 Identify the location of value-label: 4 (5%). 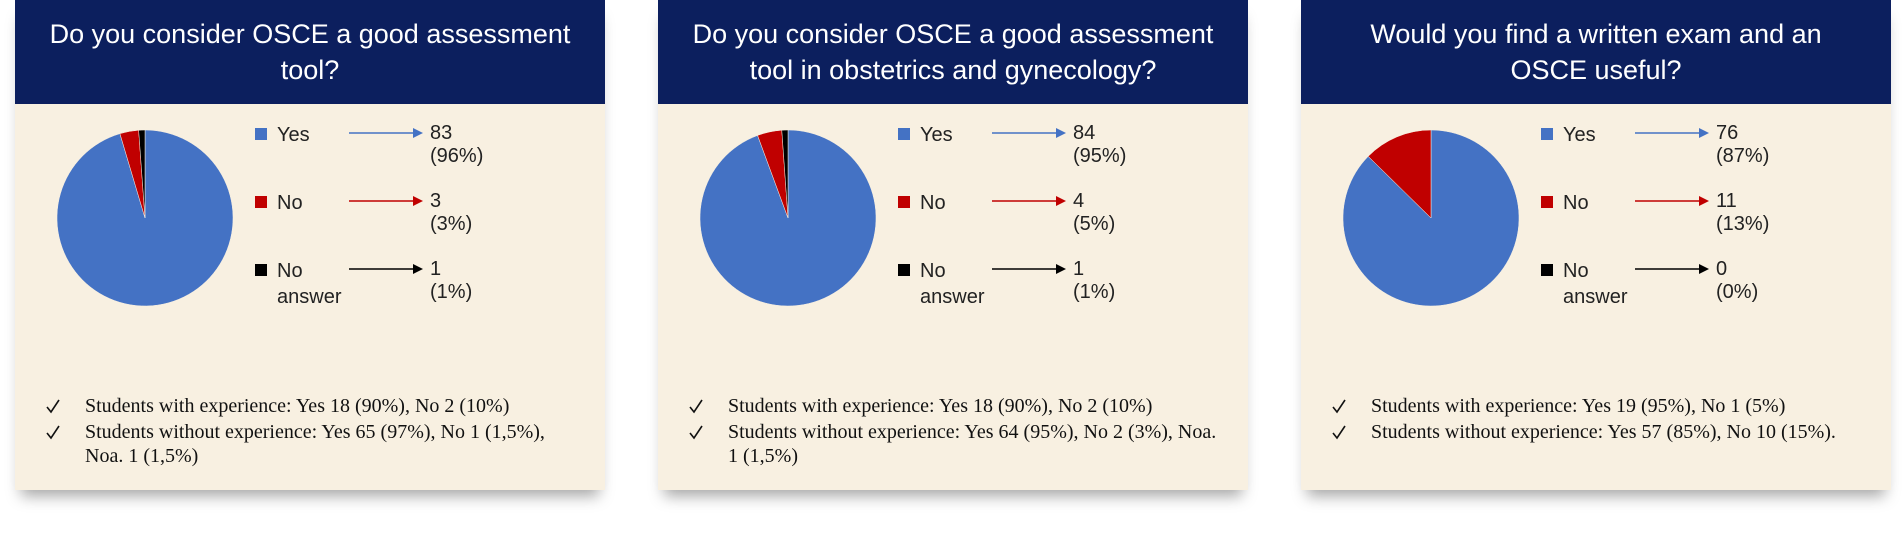
(1094, 212).